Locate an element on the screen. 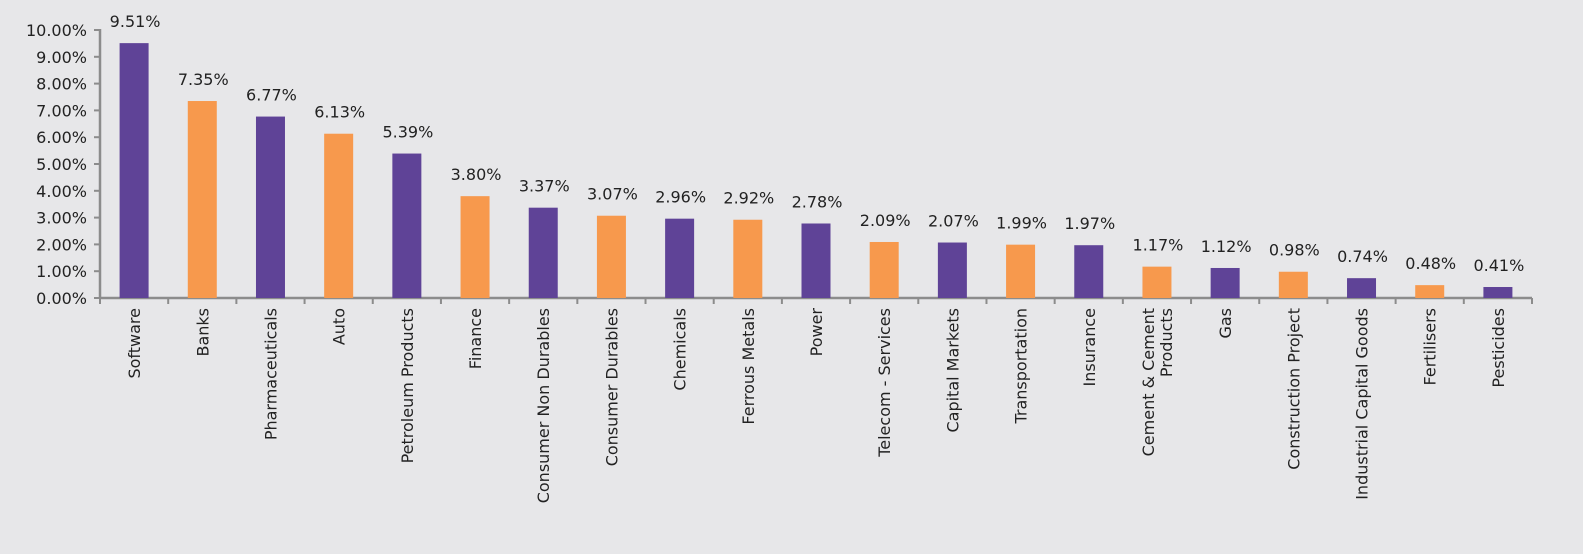 This screenshot has width=1583, height=554. category-label: Pharmaceuticals is located at coordinates (270, 374).